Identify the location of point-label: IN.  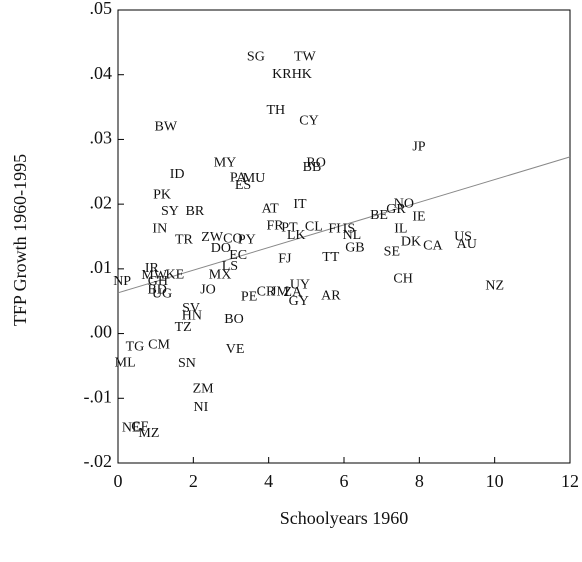
(159, 229).